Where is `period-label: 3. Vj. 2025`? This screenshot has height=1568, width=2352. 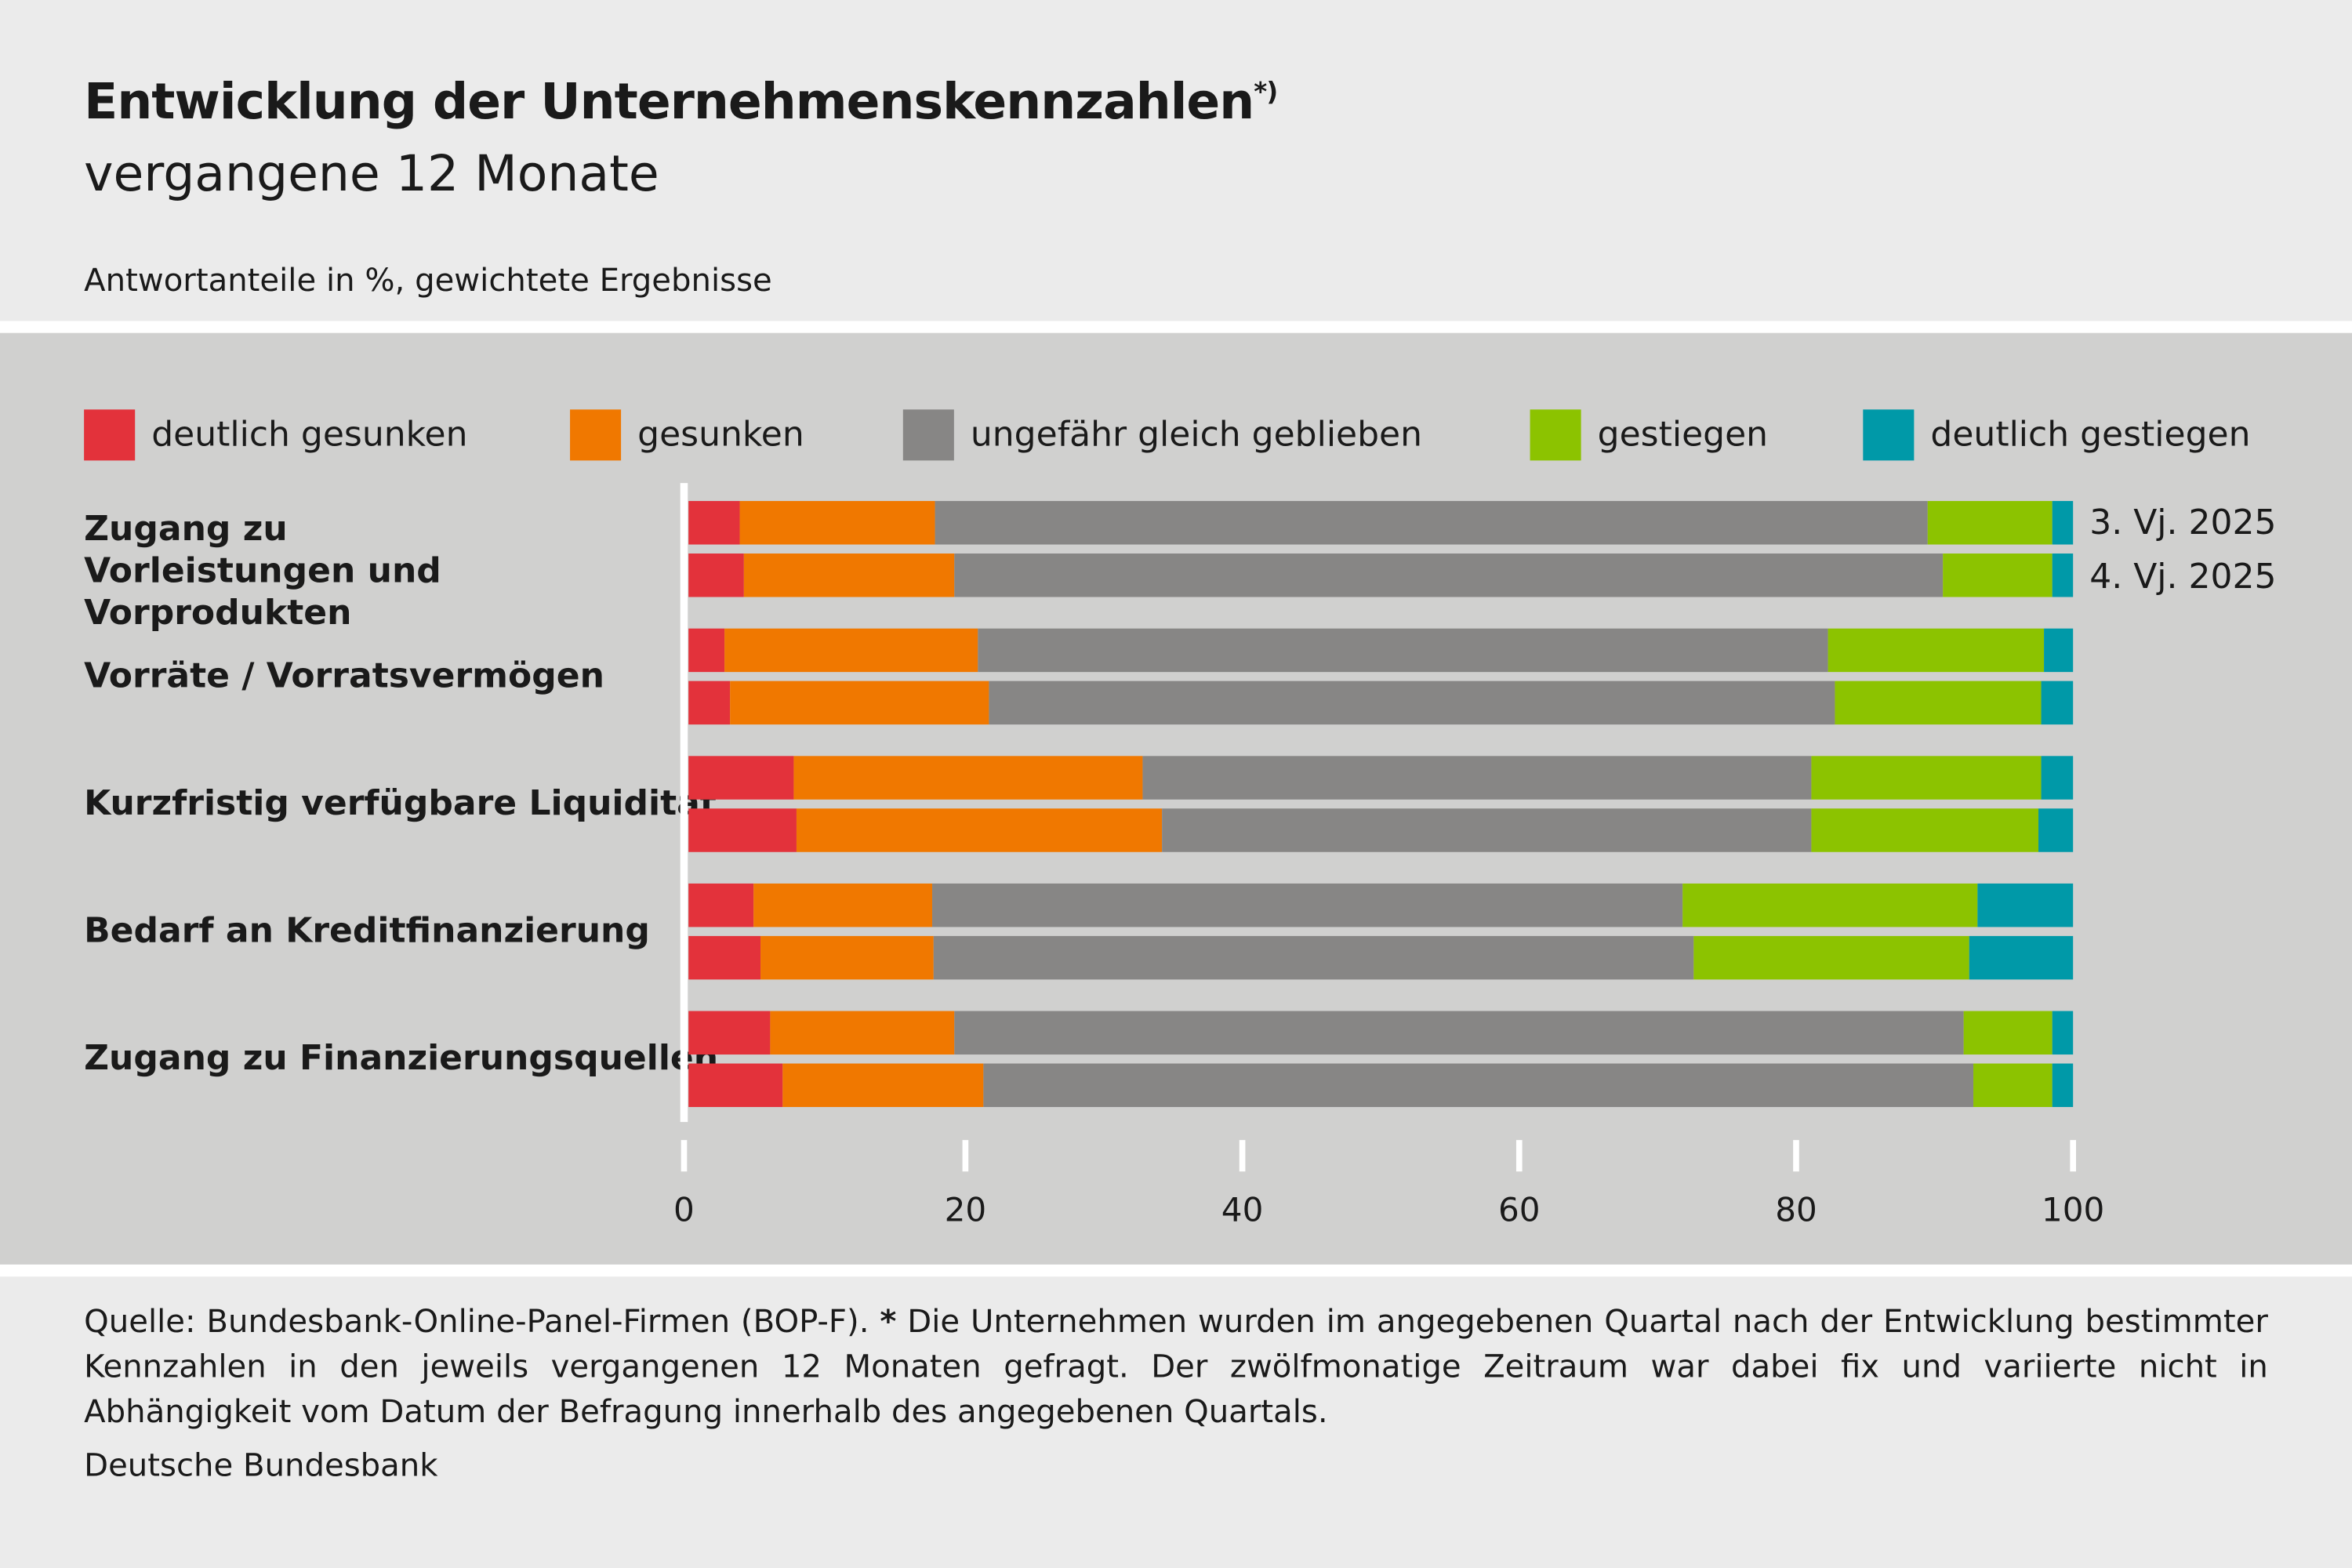 period-label: 3. Vj. 2025 is located at coordinates (2183, 523).